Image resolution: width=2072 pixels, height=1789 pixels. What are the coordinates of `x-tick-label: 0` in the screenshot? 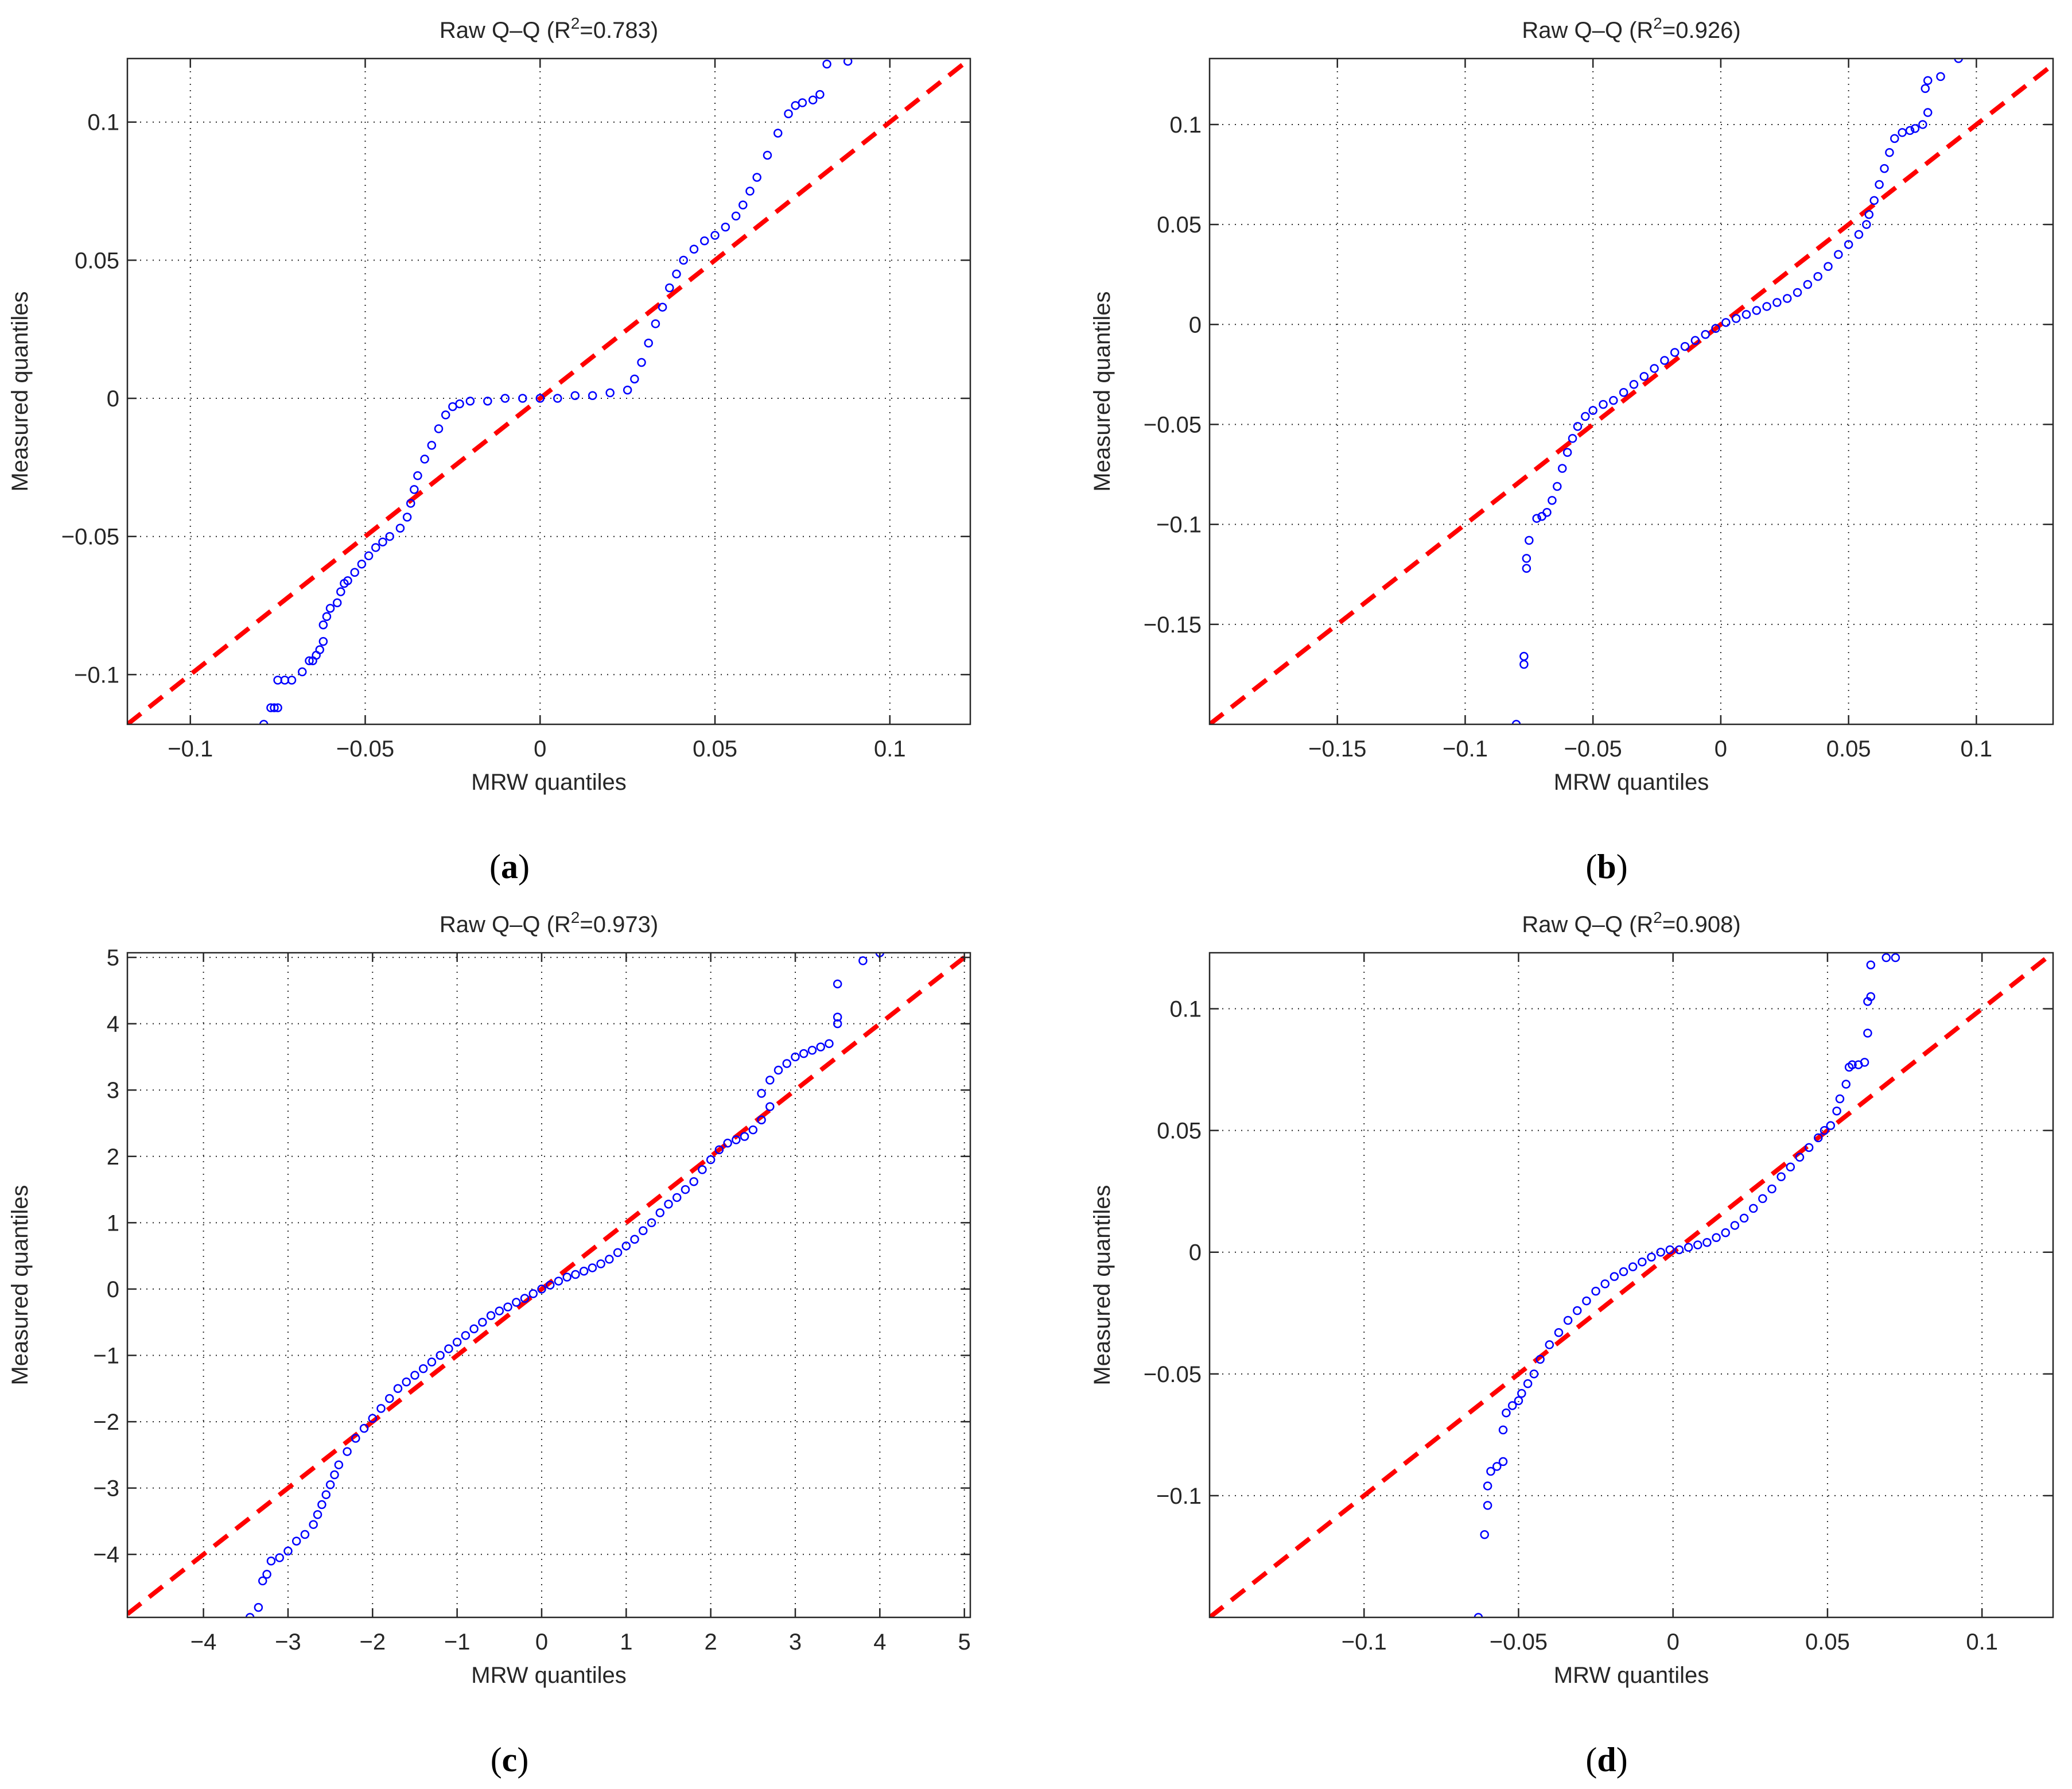 It's located at (541, 1642).